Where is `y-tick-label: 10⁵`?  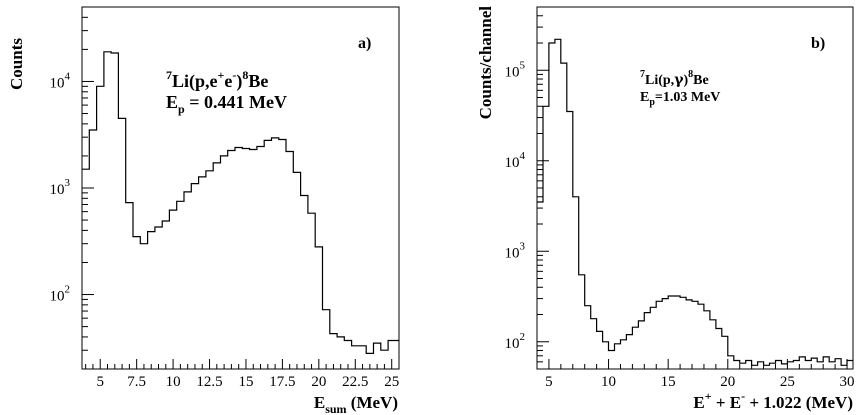 y-tick-label: 10⁵ is located at coordinates (515, 69).